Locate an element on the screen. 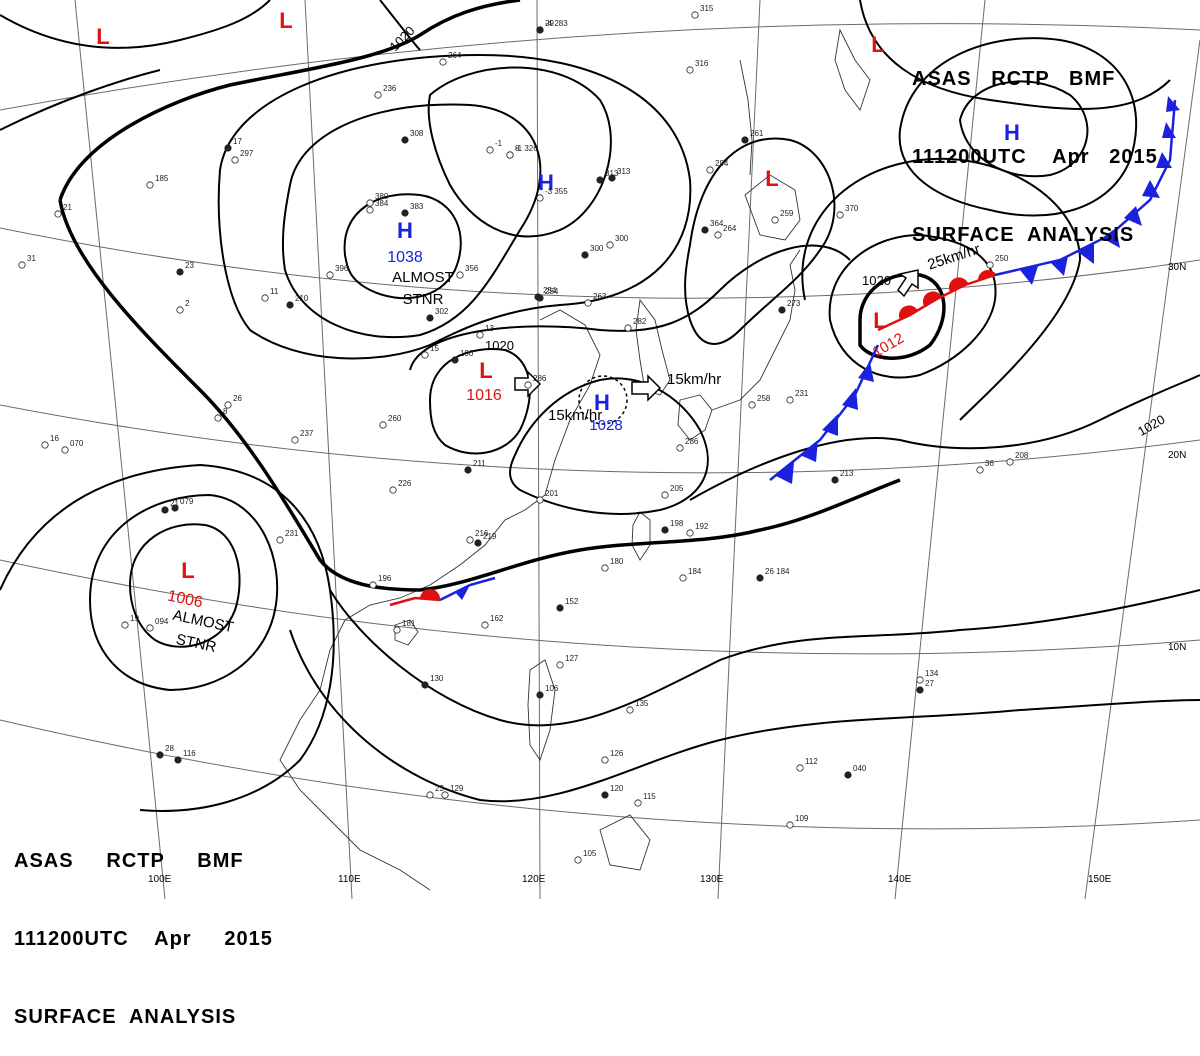  station-label: 070 is located at coordinates (77, 443).